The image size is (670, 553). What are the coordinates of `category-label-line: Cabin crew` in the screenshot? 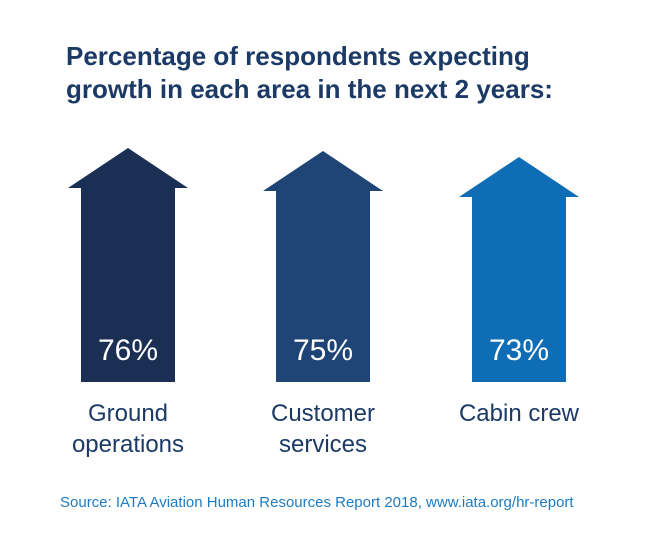 It's located at (519, 413).